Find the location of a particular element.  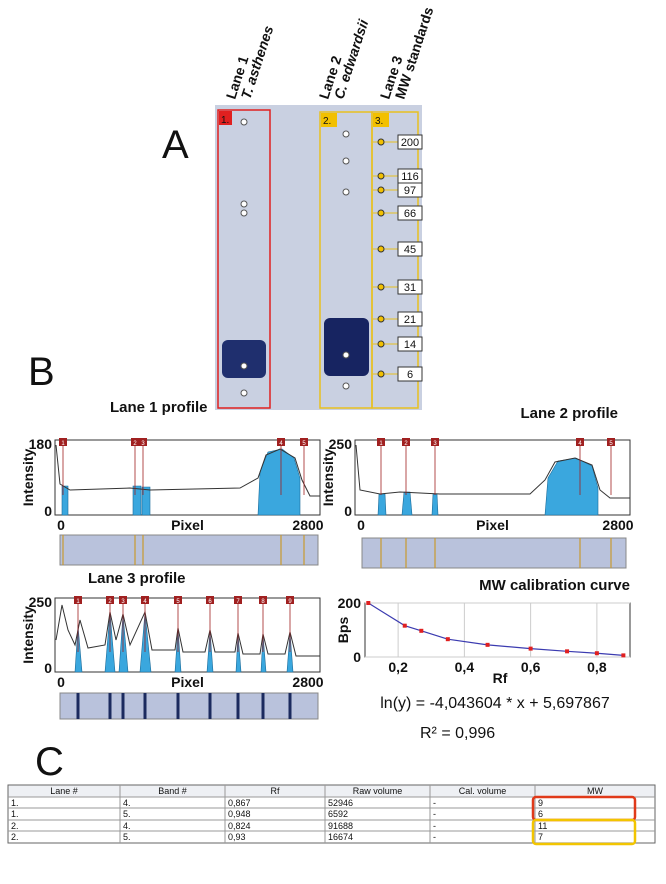

table-cell: 0,824 is located at coordinates (239, 826).